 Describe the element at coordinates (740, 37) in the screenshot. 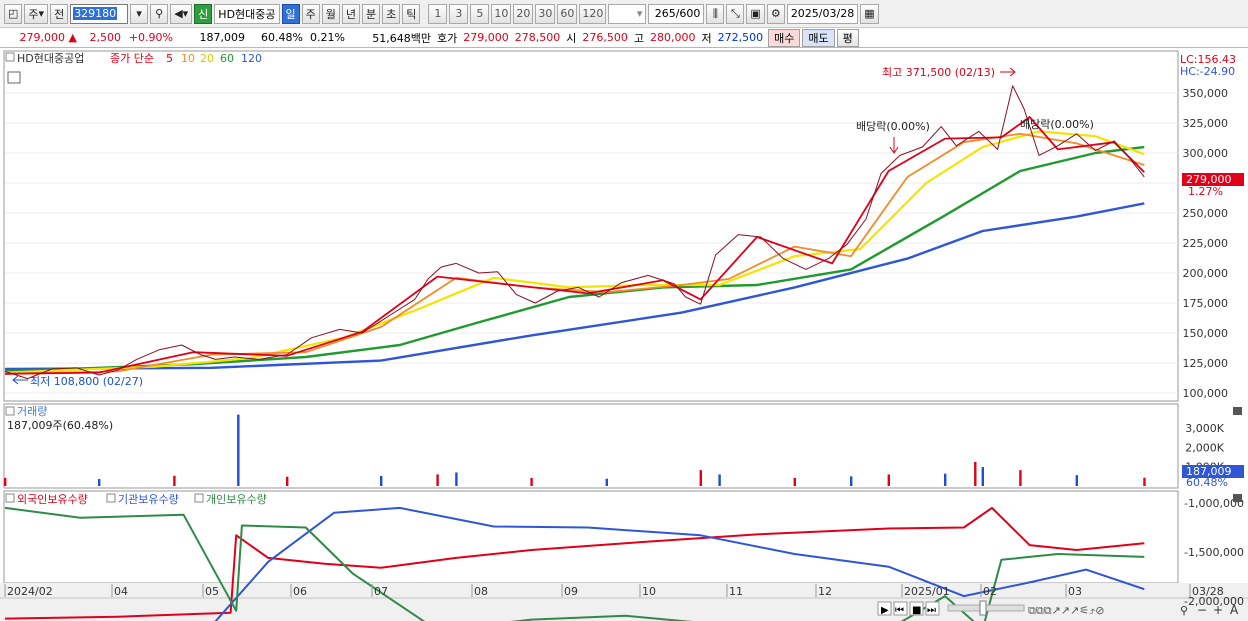

I see `quote-low: 272,500` at that location.